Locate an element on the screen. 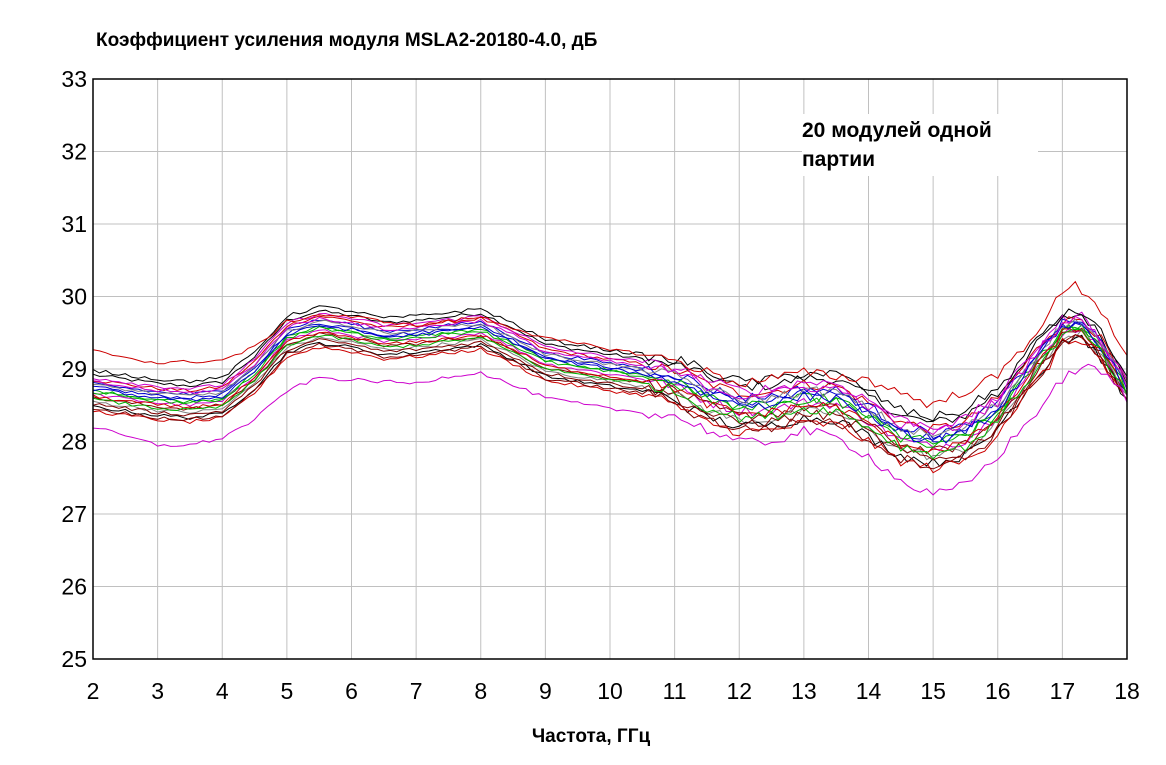 The image size is (1166, 765). x-tick-label: 7 is located at coordinates (416, 691).